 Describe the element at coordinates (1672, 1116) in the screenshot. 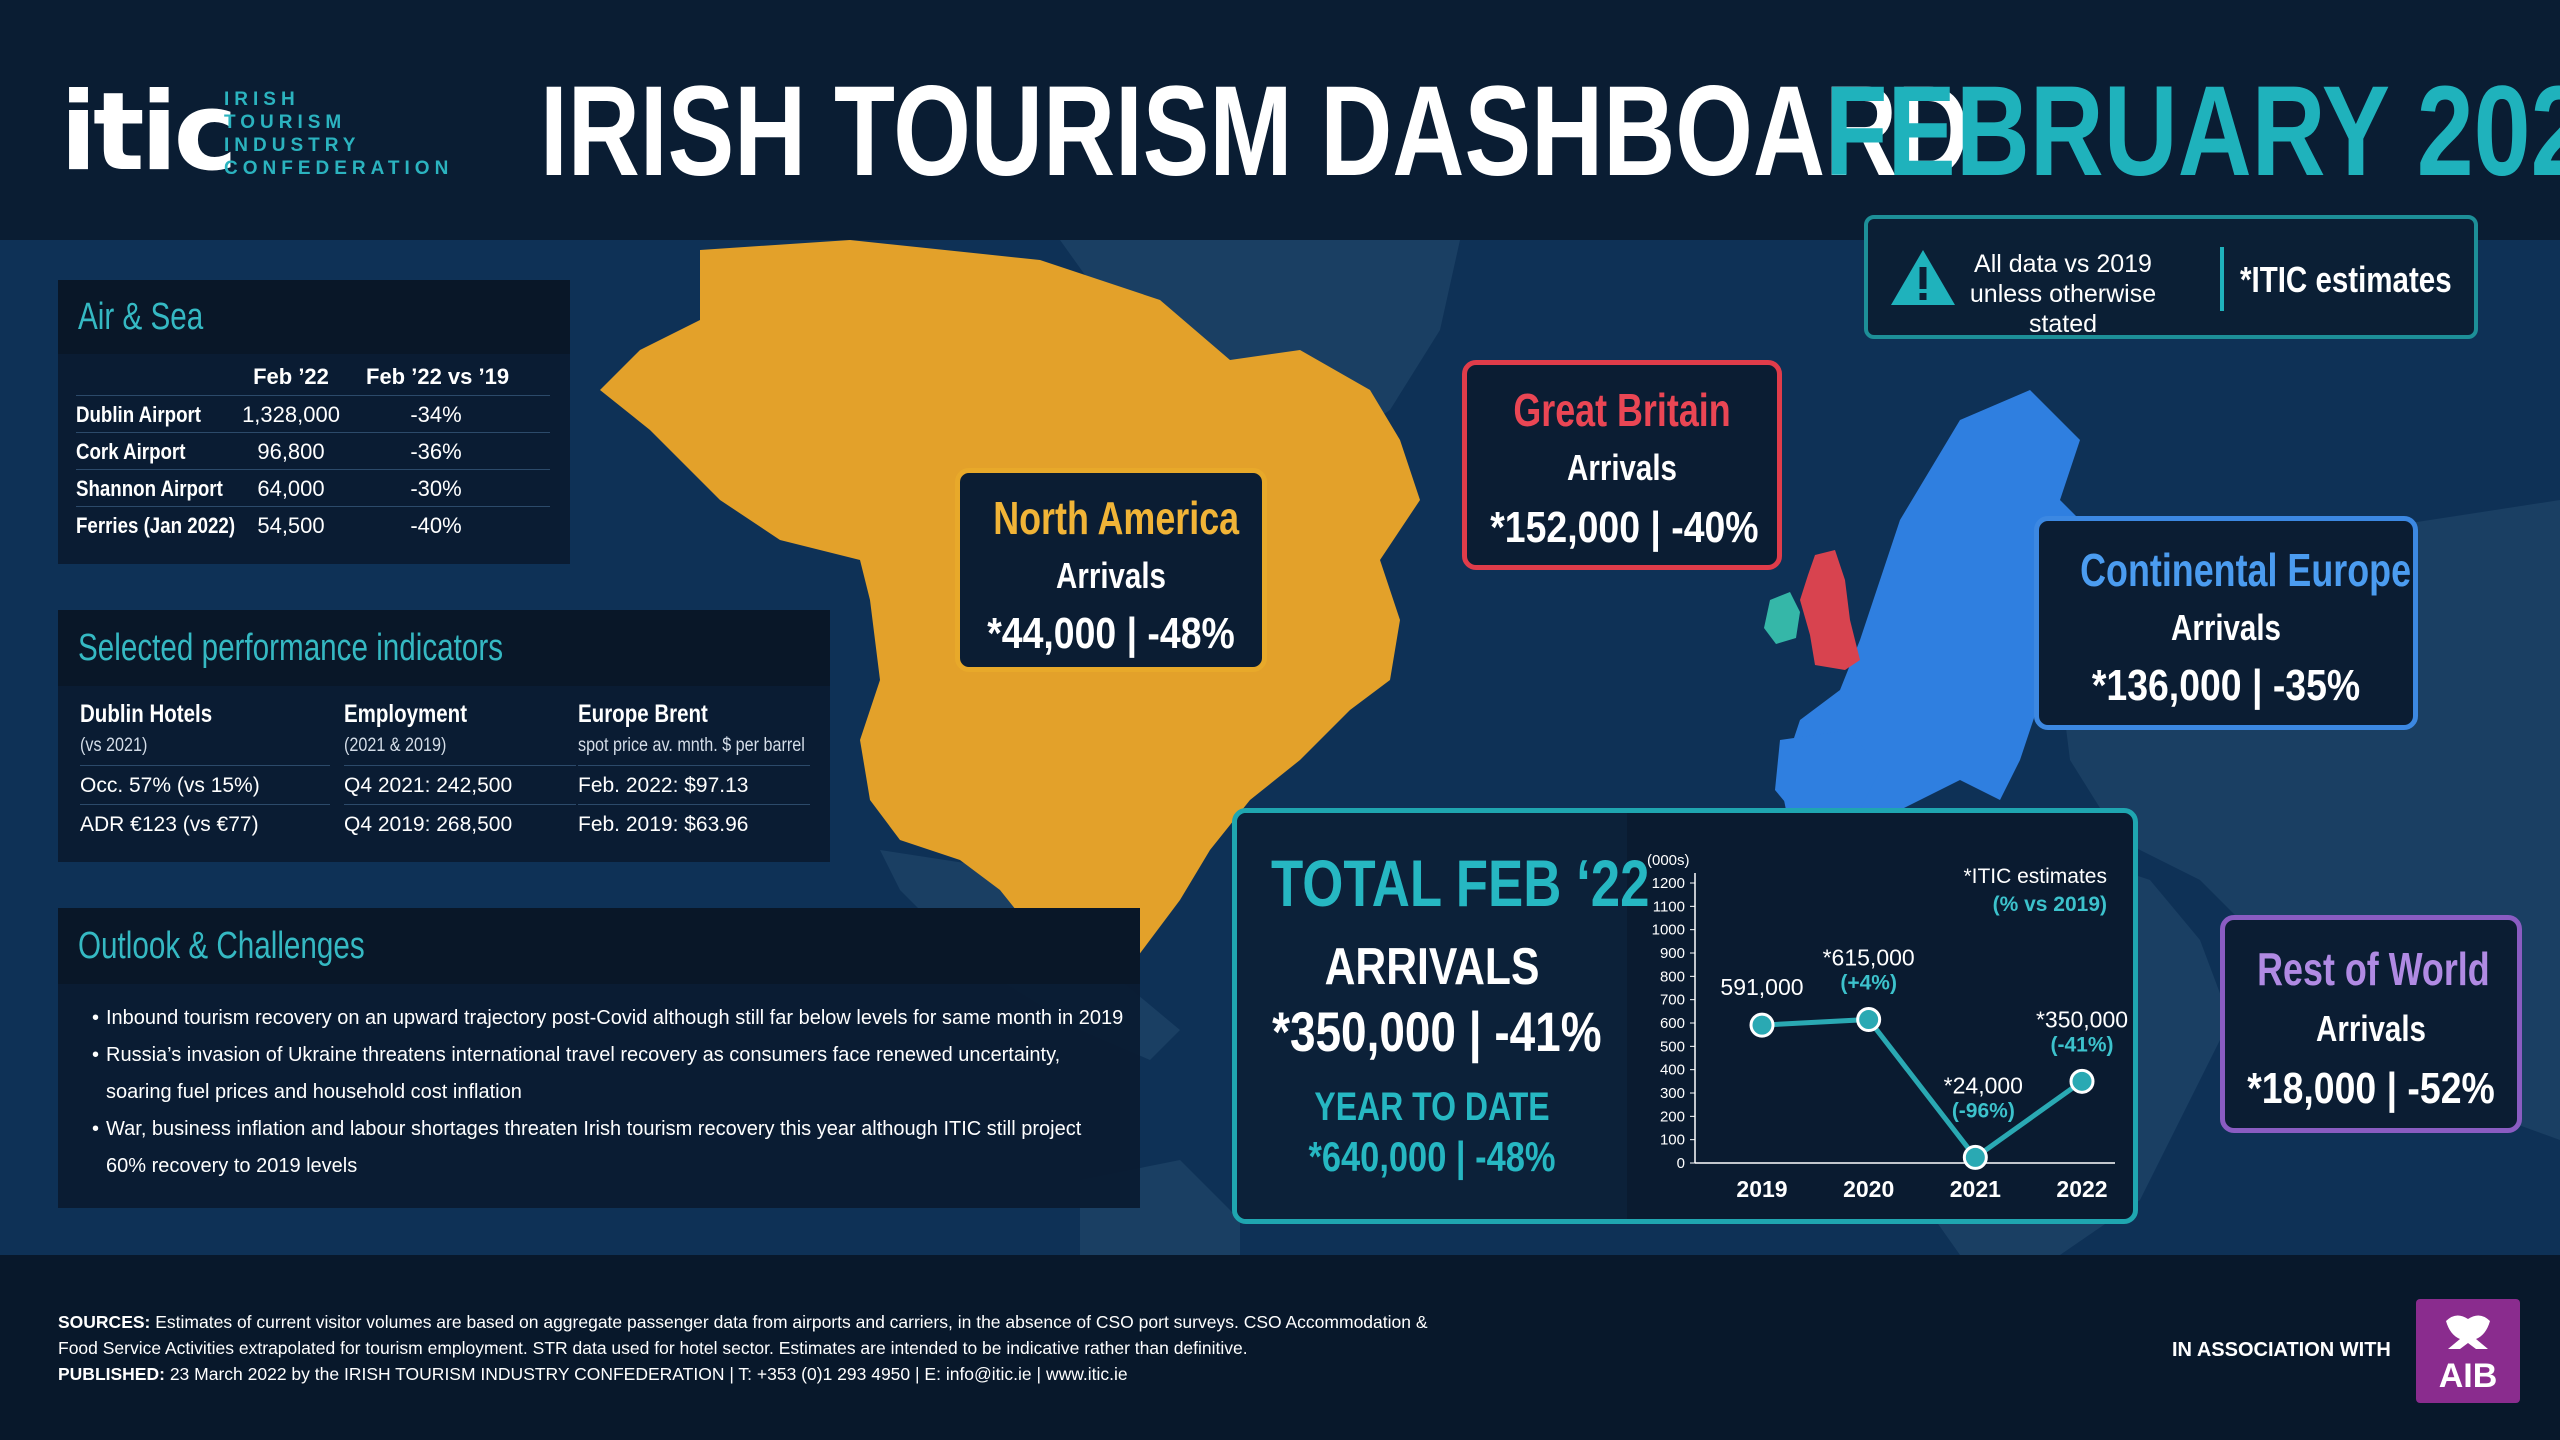

I see `y-tick-label: 200` at that location.